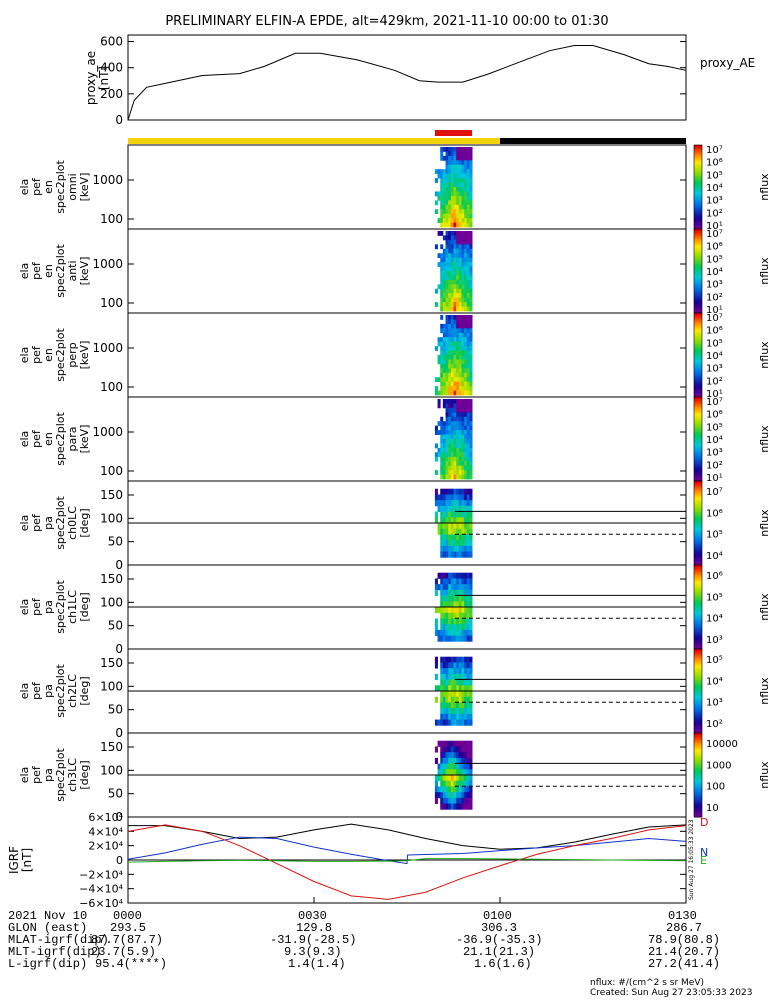 The height and width of the screenshot is (1000, 775). I want to click on colorbar-tick-label: 10³, so click(714, 640).